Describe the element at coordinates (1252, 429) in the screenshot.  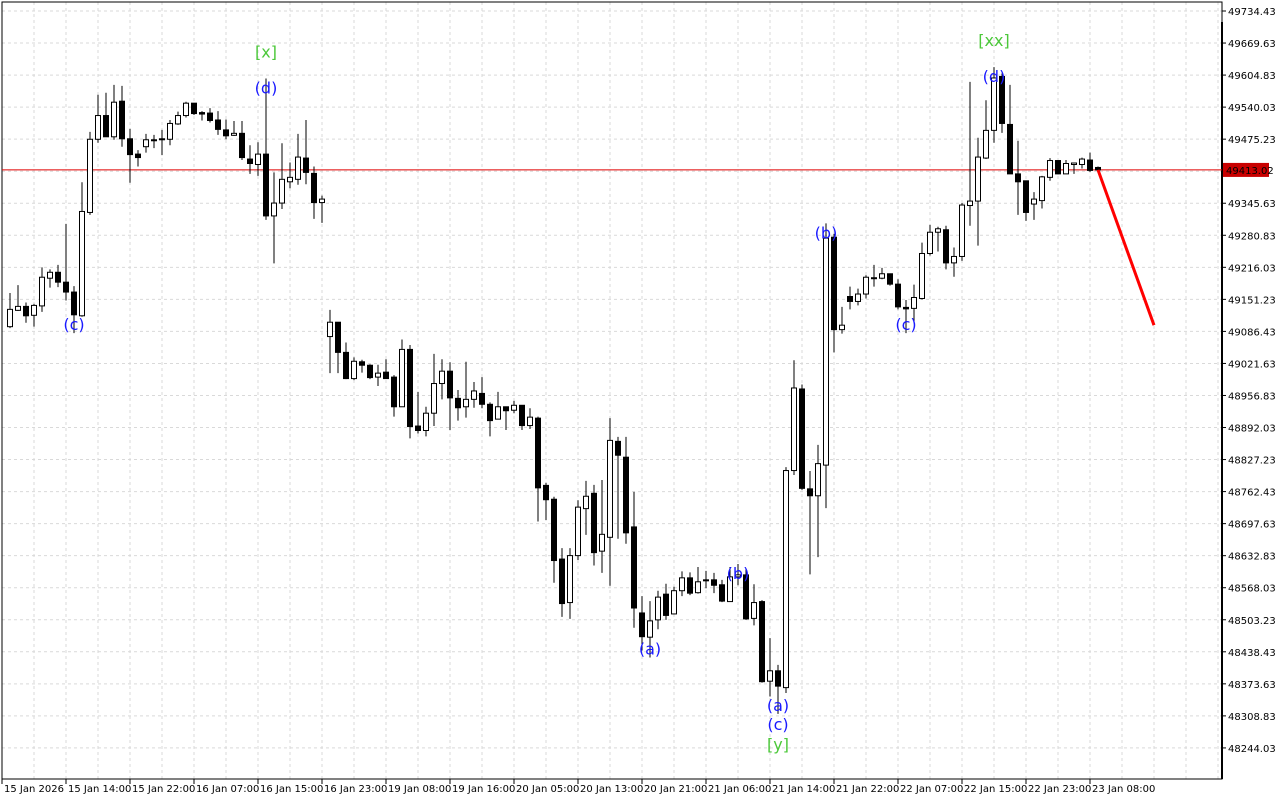
I see `y-tick-label: 48892.03` at that location.